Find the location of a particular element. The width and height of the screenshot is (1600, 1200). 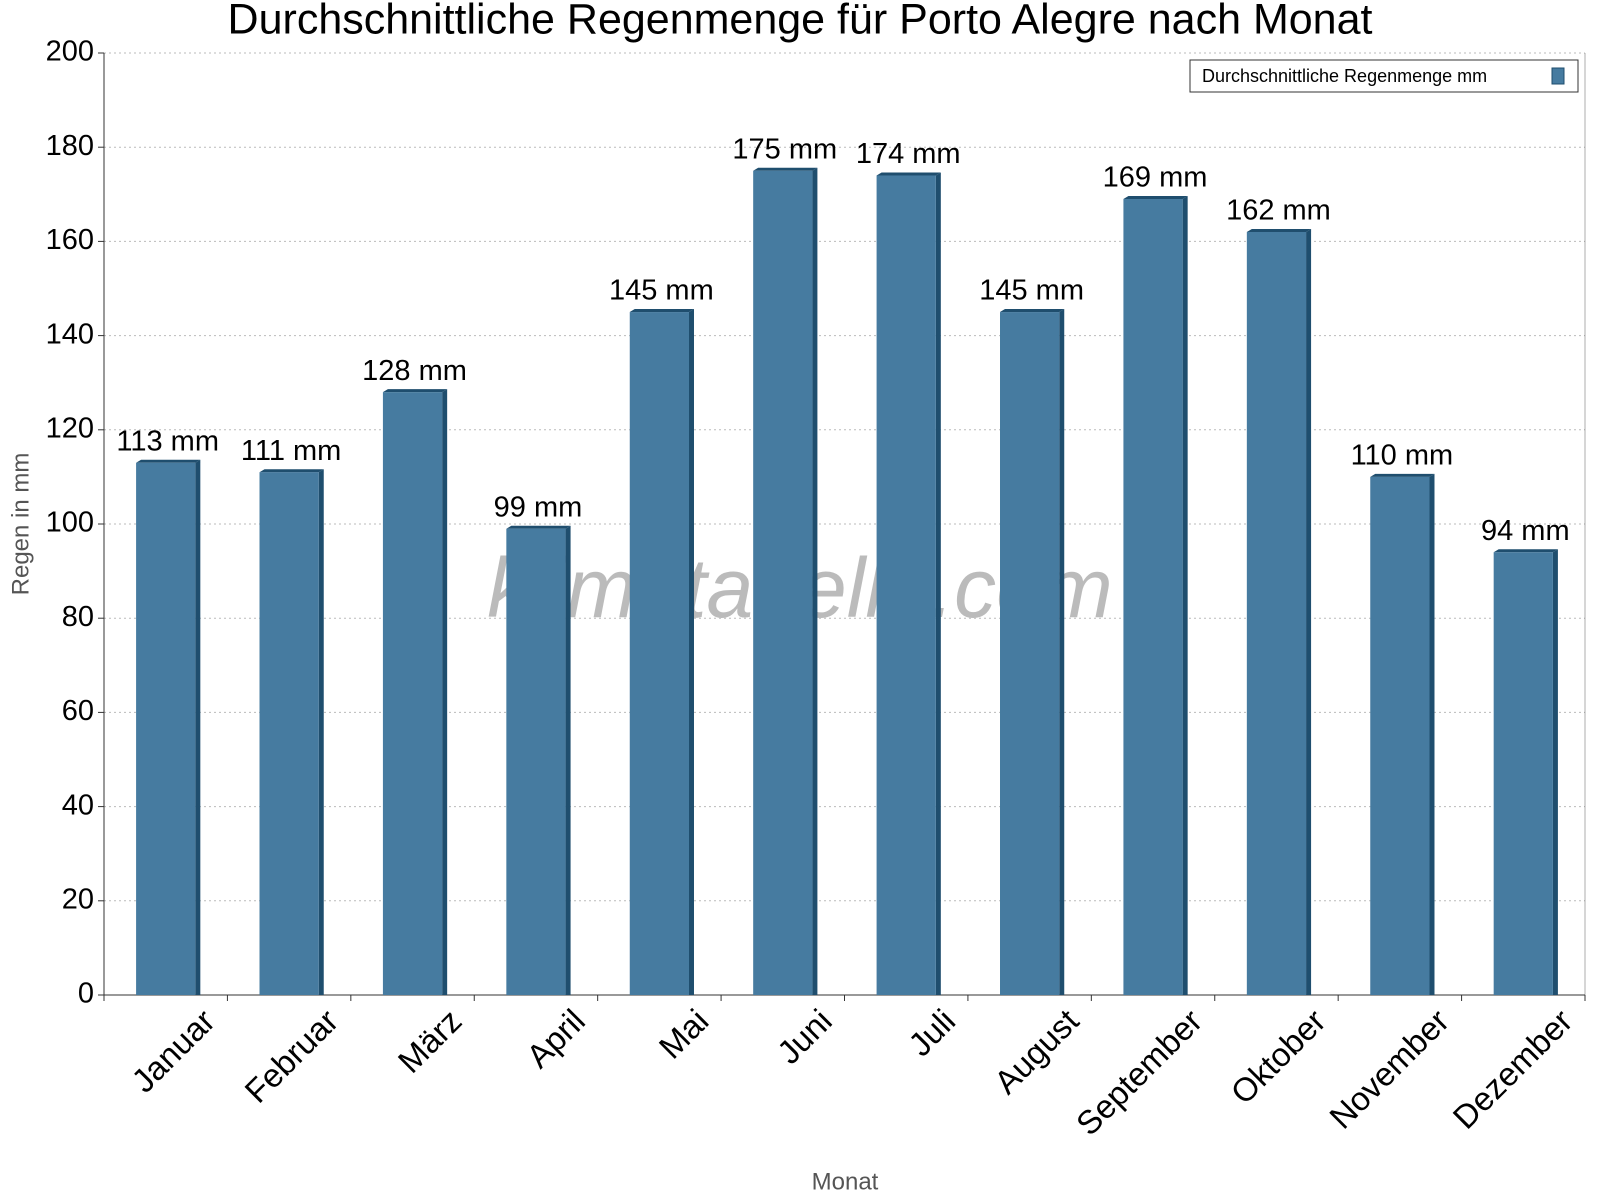

x-tick-label: Juli is located at coordinates (931, 1032).